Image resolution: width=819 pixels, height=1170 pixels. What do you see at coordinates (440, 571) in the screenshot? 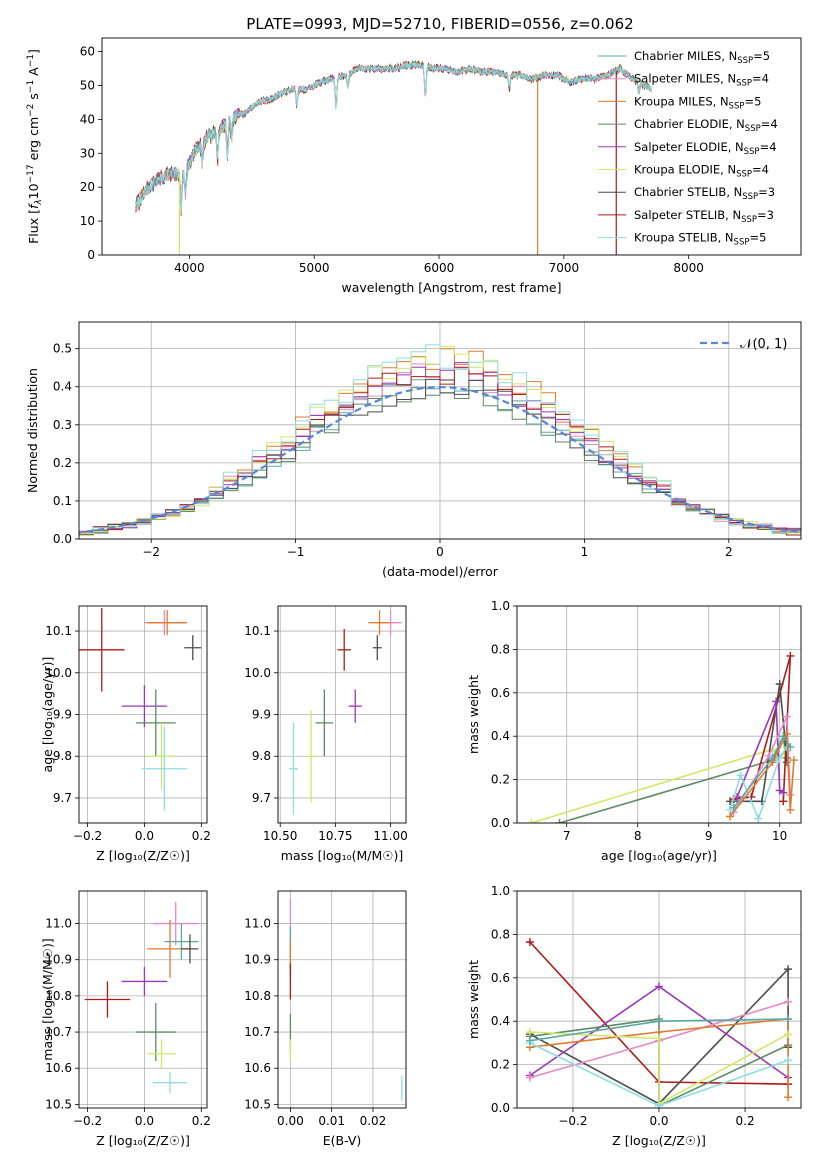
I see `x-axis-label: (data-model)/error` at bounding box center [440, 571].